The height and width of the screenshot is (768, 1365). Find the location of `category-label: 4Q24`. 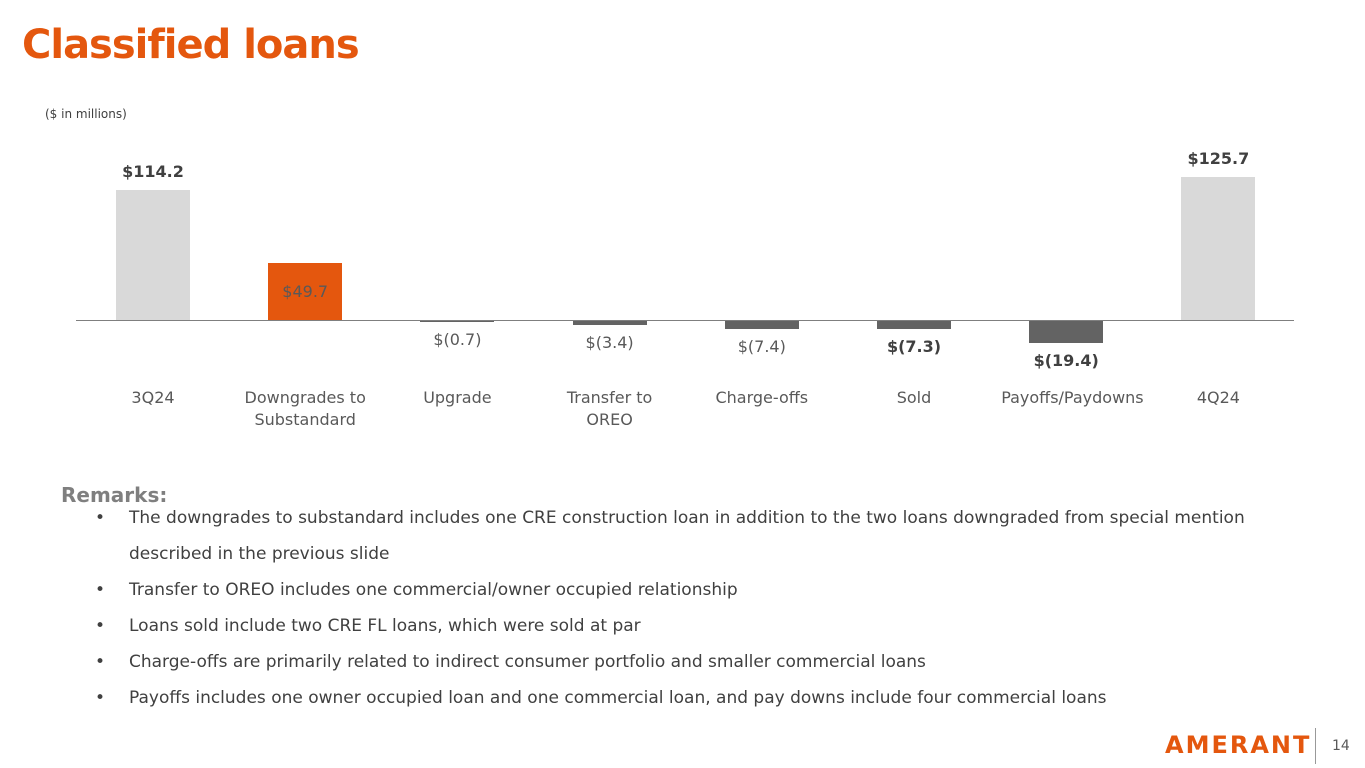

category-label: 4Q24 is located at coordinates (1218, 397).